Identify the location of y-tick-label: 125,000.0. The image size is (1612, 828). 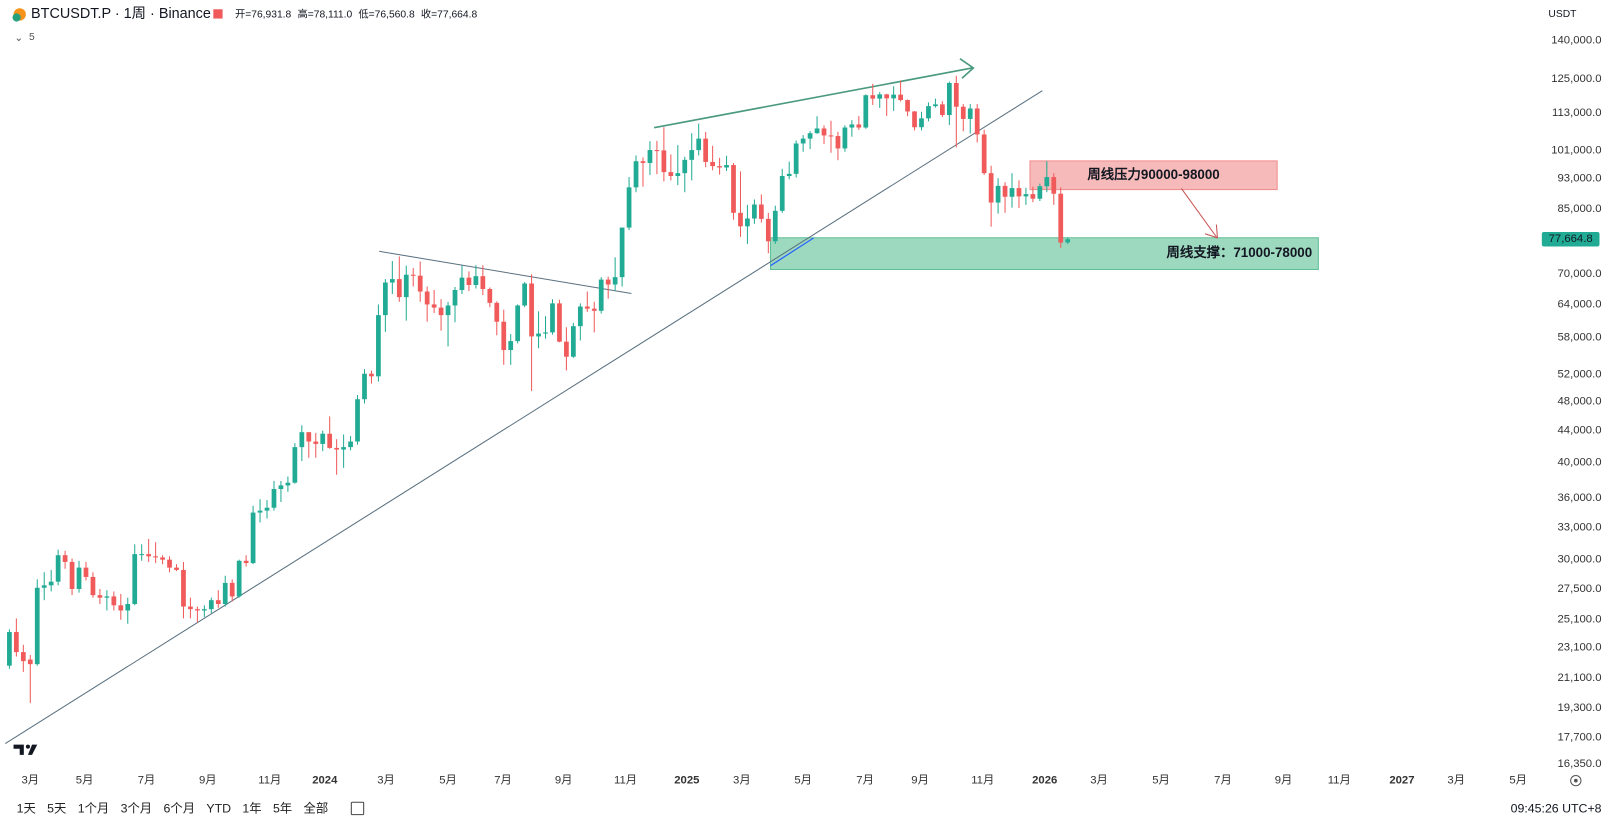
(1576, 79).